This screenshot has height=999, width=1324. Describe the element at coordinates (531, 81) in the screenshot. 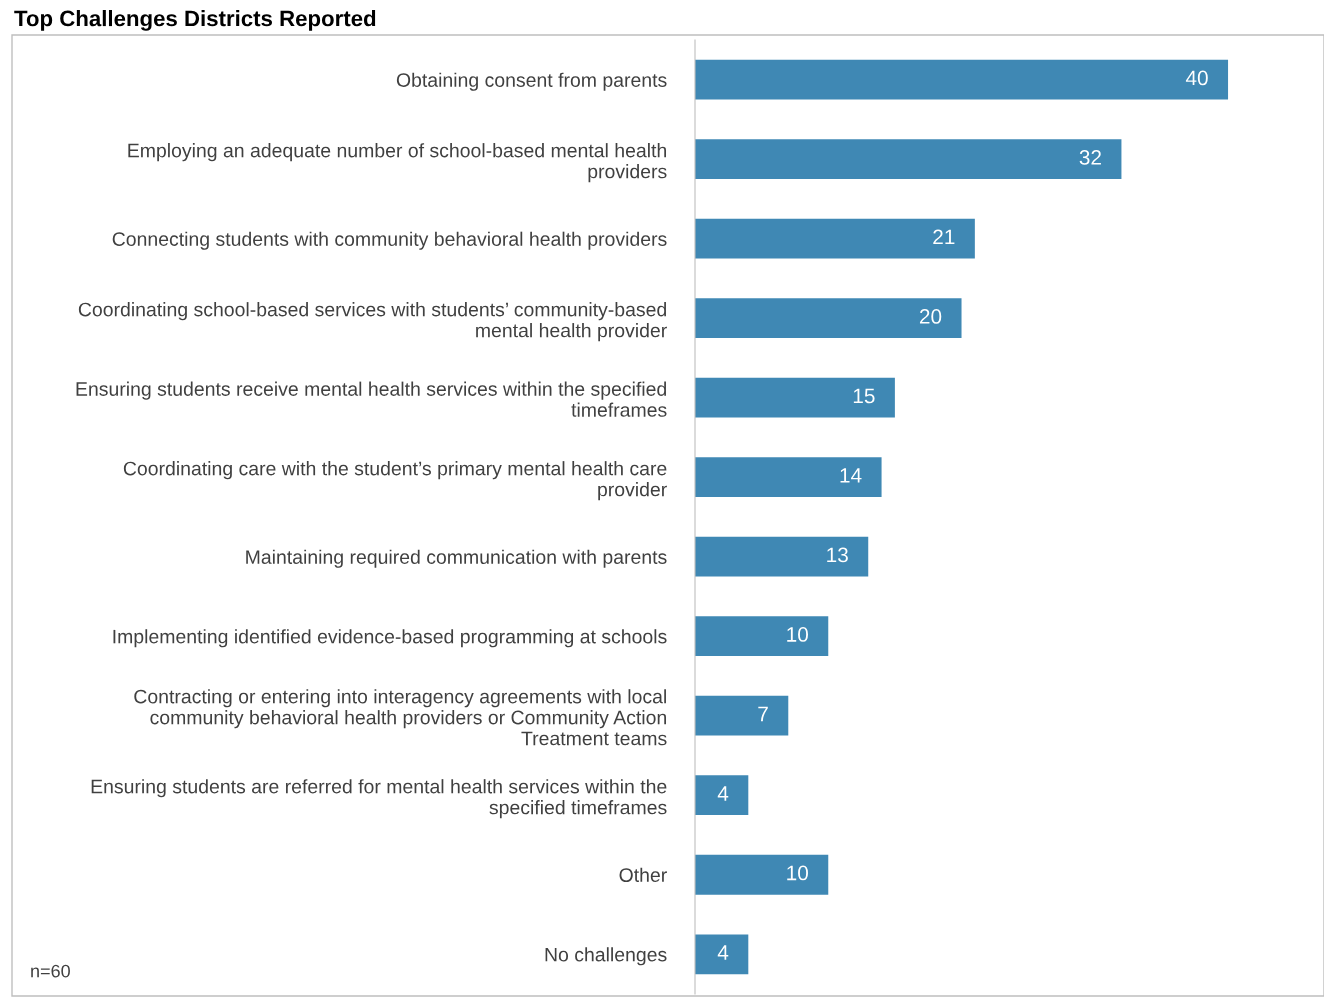

I see `y-tick-label: Obtaining consent from parents` at that location.